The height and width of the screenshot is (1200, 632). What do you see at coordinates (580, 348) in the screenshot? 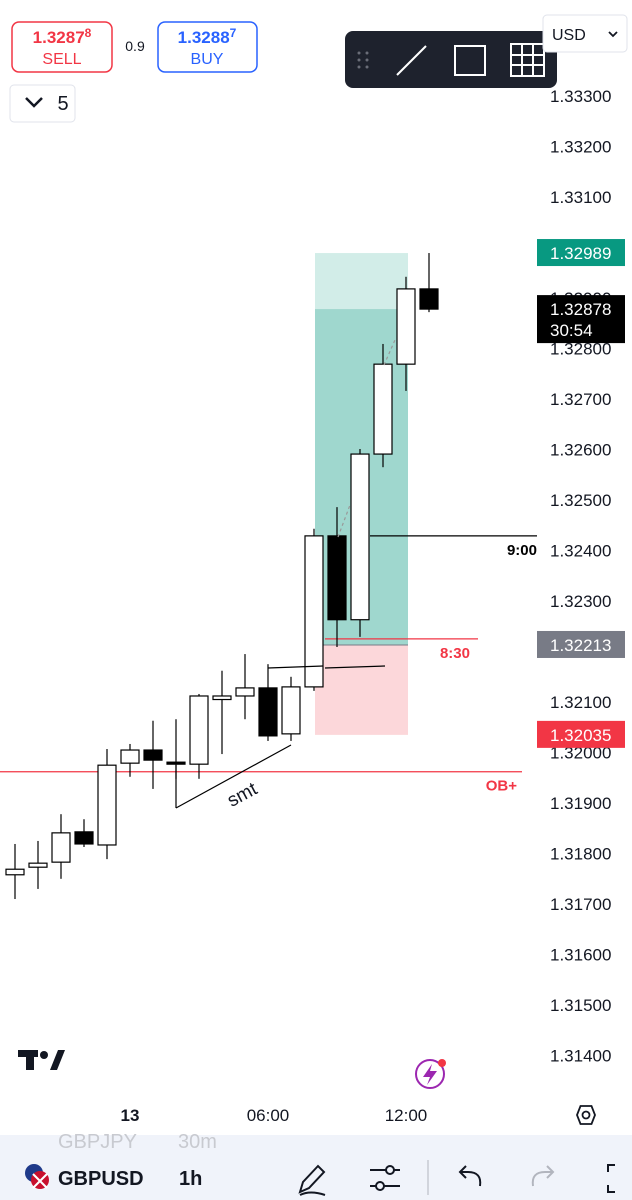
I see `y-tick-label: 1.32800` at bounding box center [580, 348].